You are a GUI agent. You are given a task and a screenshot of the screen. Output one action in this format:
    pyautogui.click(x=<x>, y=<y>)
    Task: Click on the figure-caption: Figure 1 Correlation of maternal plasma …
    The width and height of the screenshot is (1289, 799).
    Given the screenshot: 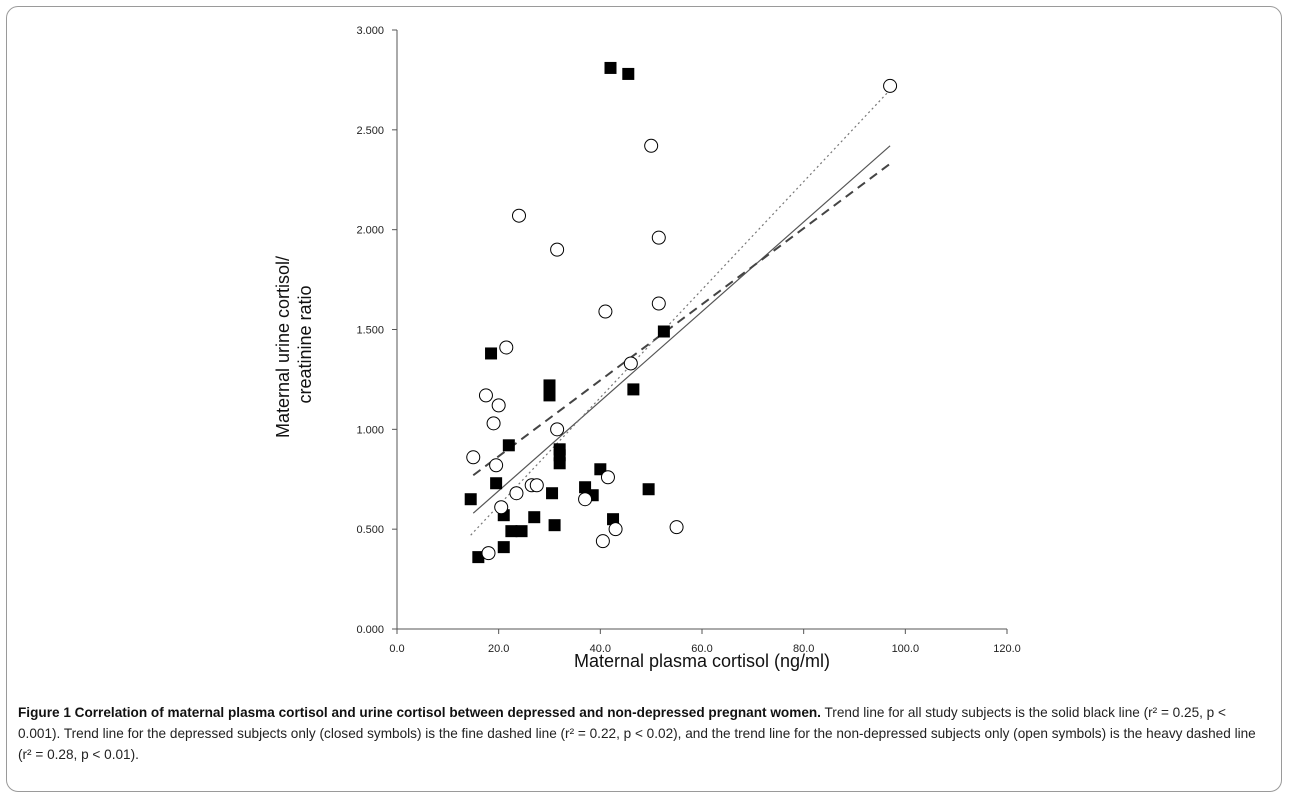 What is the action you would take?
    pyautogui.click(x=644, y=733)
    